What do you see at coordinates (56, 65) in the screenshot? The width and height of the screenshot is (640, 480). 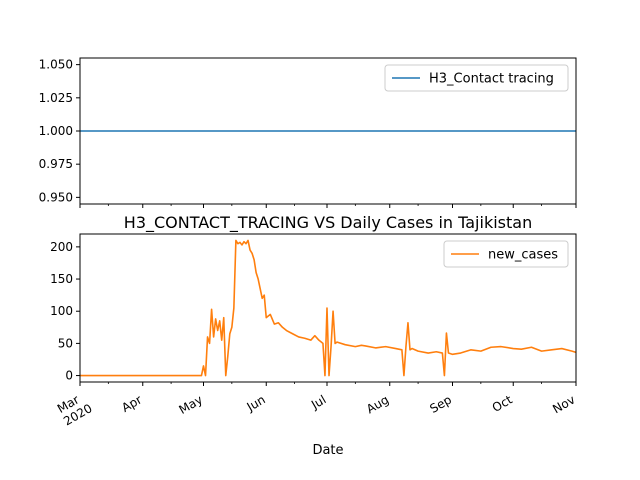 I see `y-tick-label: 1.050` at bounding box center [56, 65].